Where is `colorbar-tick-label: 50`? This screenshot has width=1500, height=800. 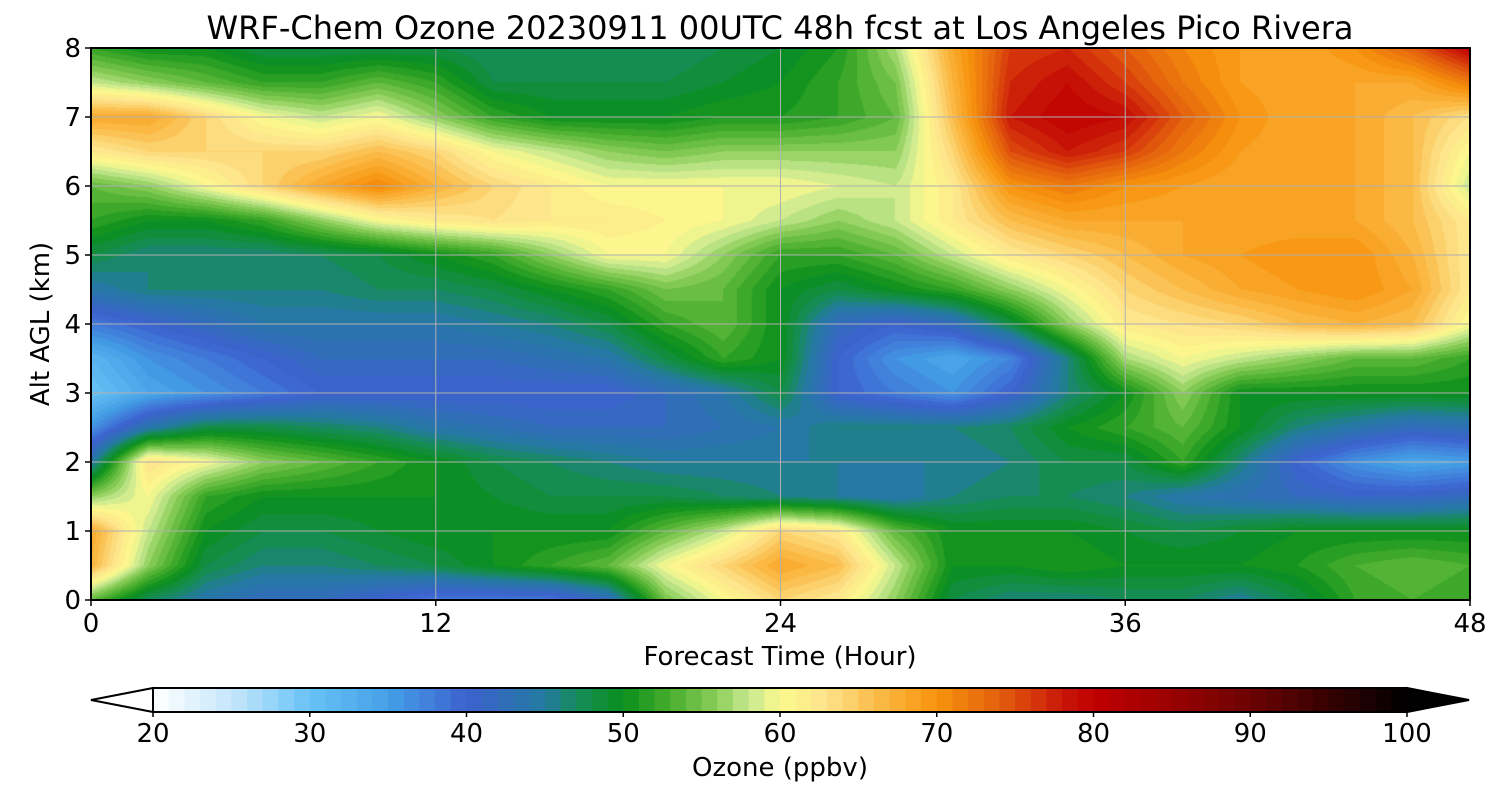 colorbar-tick-label: 50 is located at coordinates (623, 734).